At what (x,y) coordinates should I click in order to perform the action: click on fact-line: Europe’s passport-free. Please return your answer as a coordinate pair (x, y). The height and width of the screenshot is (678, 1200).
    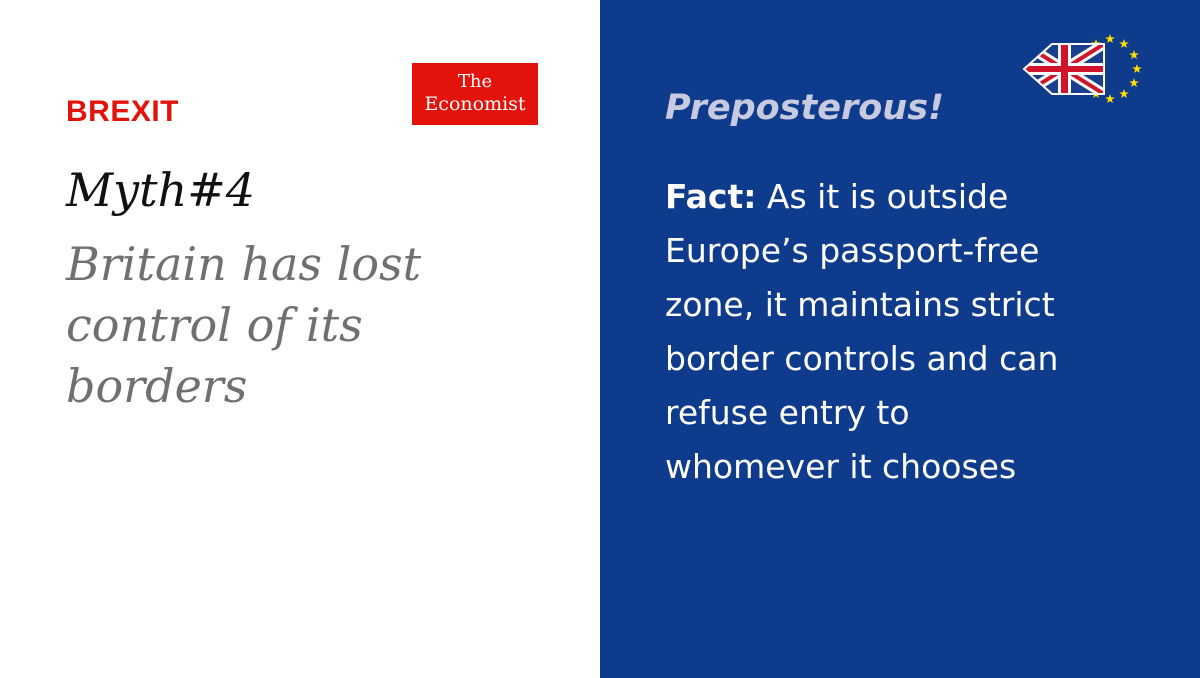
    Looking at the image, I should click on (852, 250).